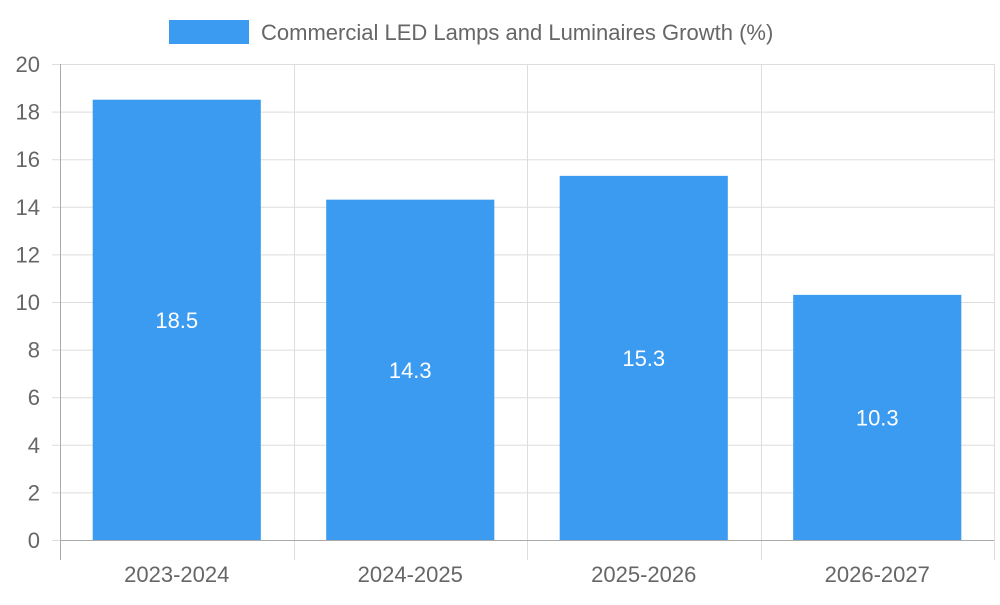 The height and width of the screenshot is (605, 1000). What do you see at coordinates (28, 112) in the screenshot?
I see `y-tick-label: 18` at bounding box center [28, 112].